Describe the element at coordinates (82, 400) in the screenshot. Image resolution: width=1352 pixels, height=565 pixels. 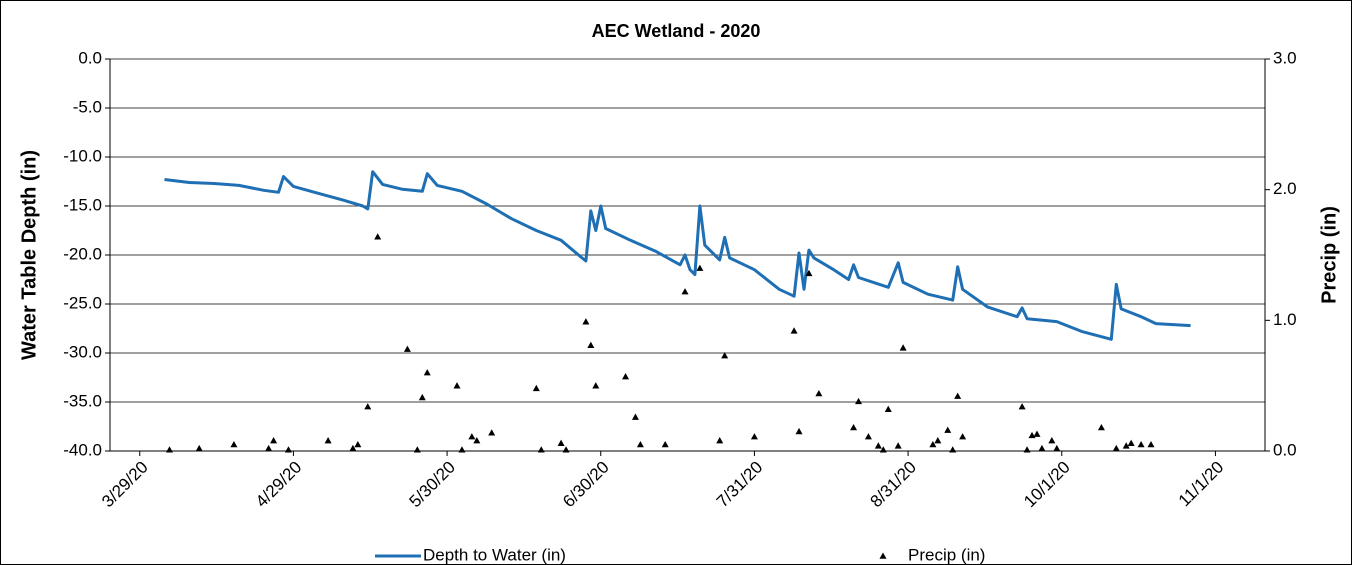
I see `y-tick-label: -35.0` at that location.